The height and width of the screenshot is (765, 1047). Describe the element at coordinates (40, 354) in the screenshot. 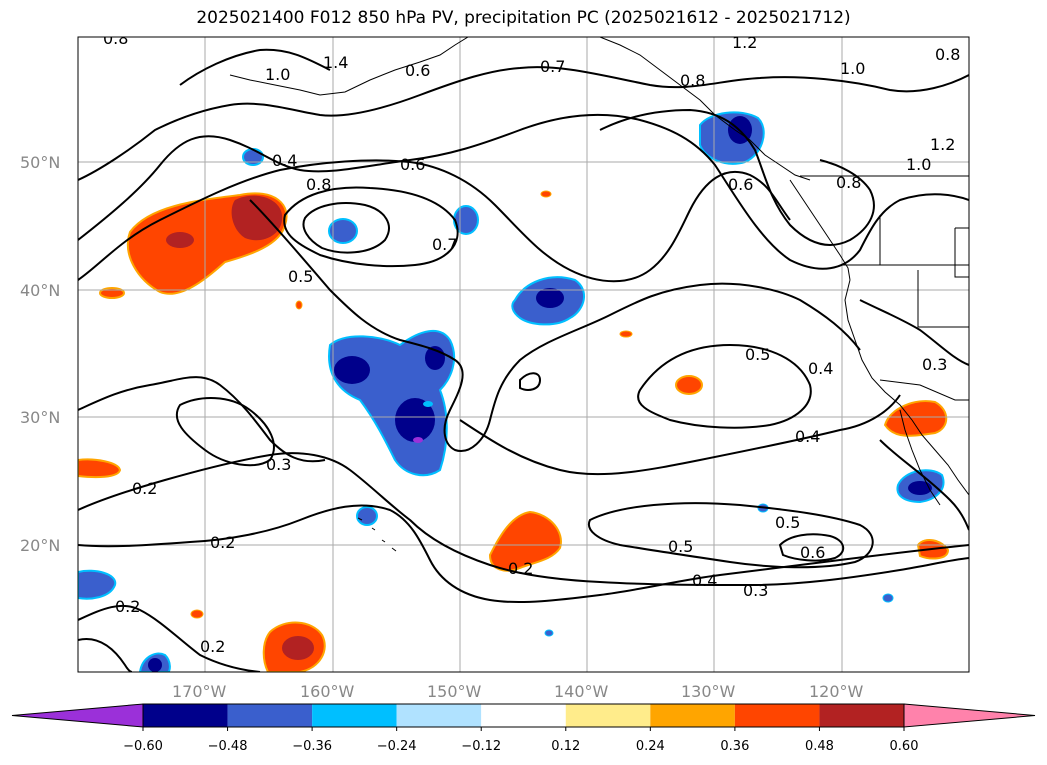

I see `latitude-labels: 50°N 40°N 30°N 20°N` at that location.